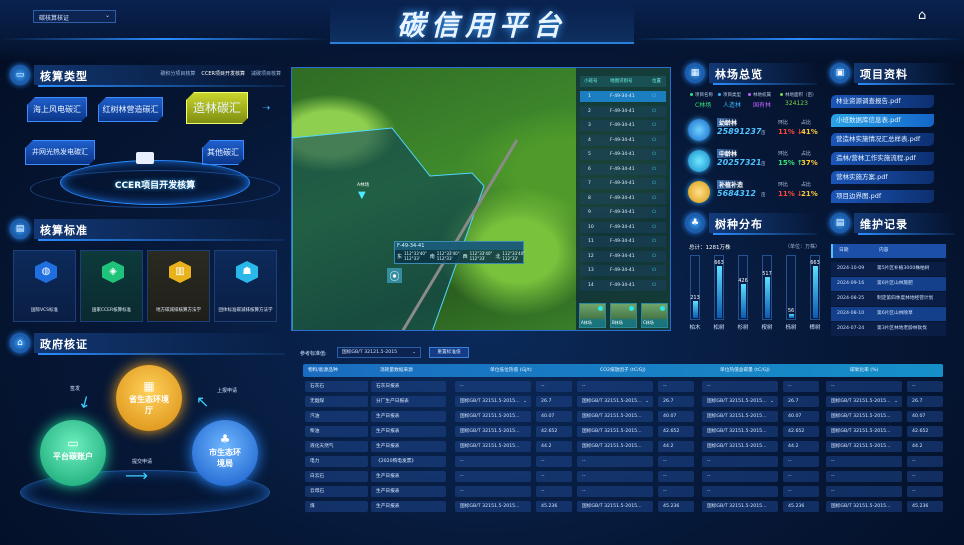 The height and width of the screenshot is (545, 964). I want to click on parcel-row: 14 F-49-34-41 ⬠, so click(623, 285).